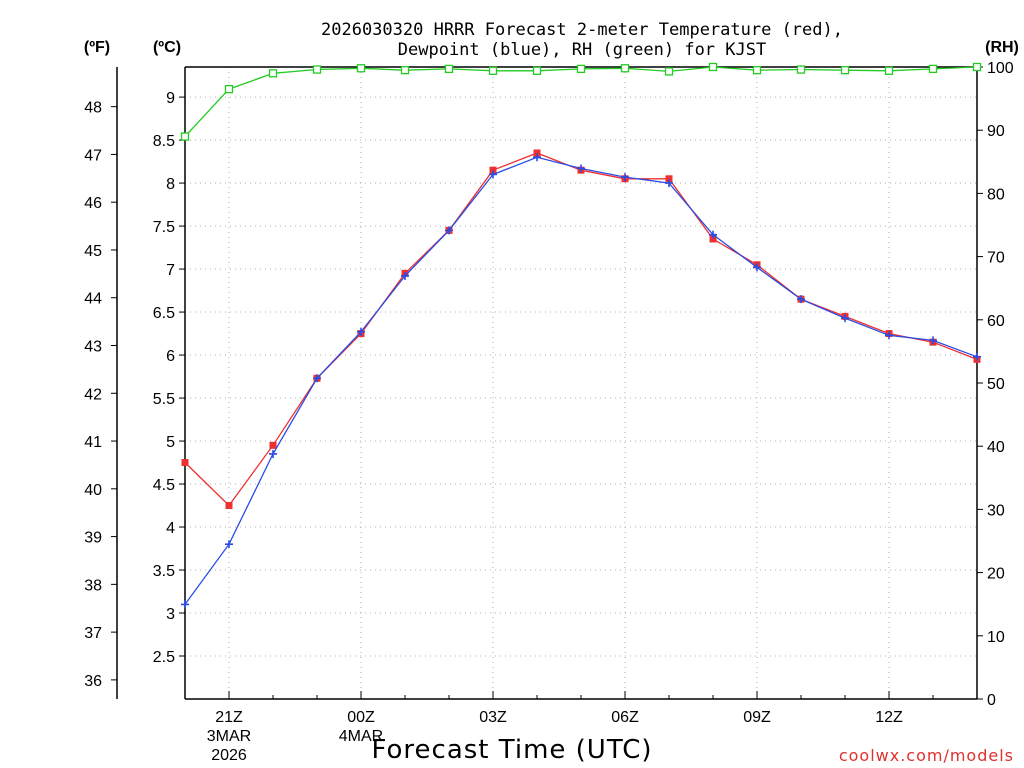  I want to click on fahrenheit-tick-label: 37, so click(93, 633).